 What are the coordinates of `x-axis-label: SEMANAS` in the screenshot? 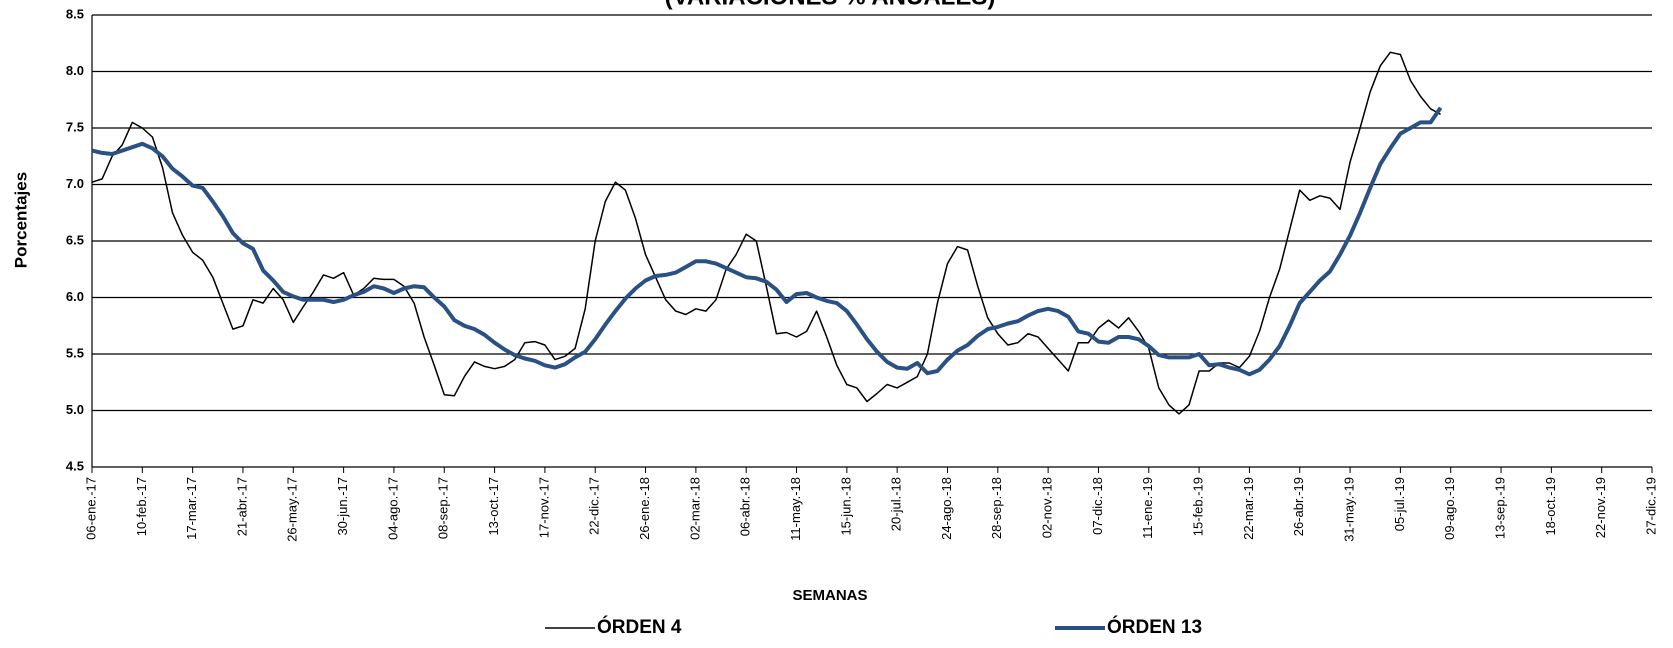 It's located at (829, 595).